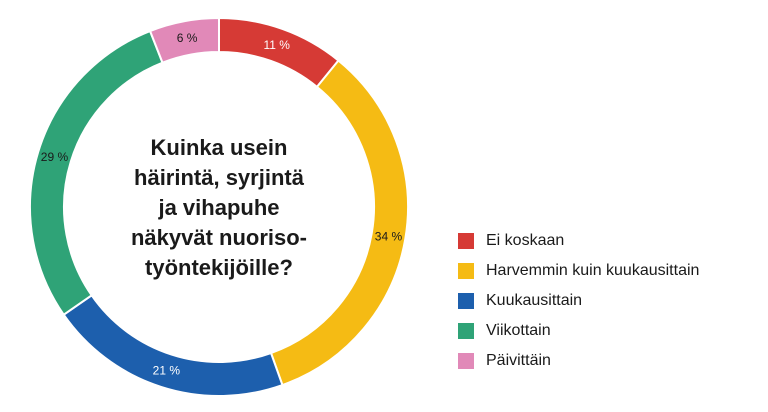 Image resolution: width=768 pixels, height=412 pixels. What do you see at coordinates (187, 38) in the screenshot?
I see `slice-value-label: 6 %` at bounding box center [187, 38].